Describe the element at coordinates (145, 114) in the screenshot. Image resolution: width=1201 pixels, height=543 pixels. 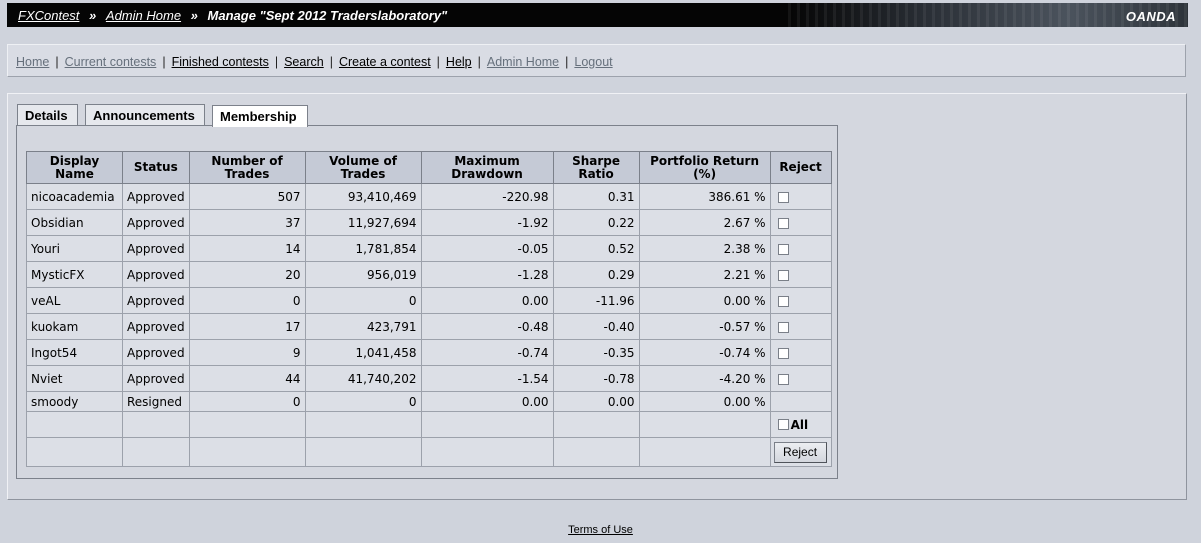
I see `tab-announcements: Announcements` at that location.